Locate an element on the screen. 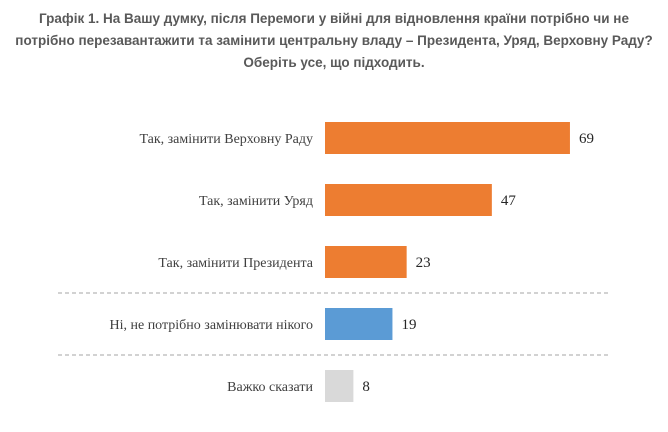 The width and height of the screenshot is (668, 432). value-label-4: 19 is located at coordinates (408, 325).